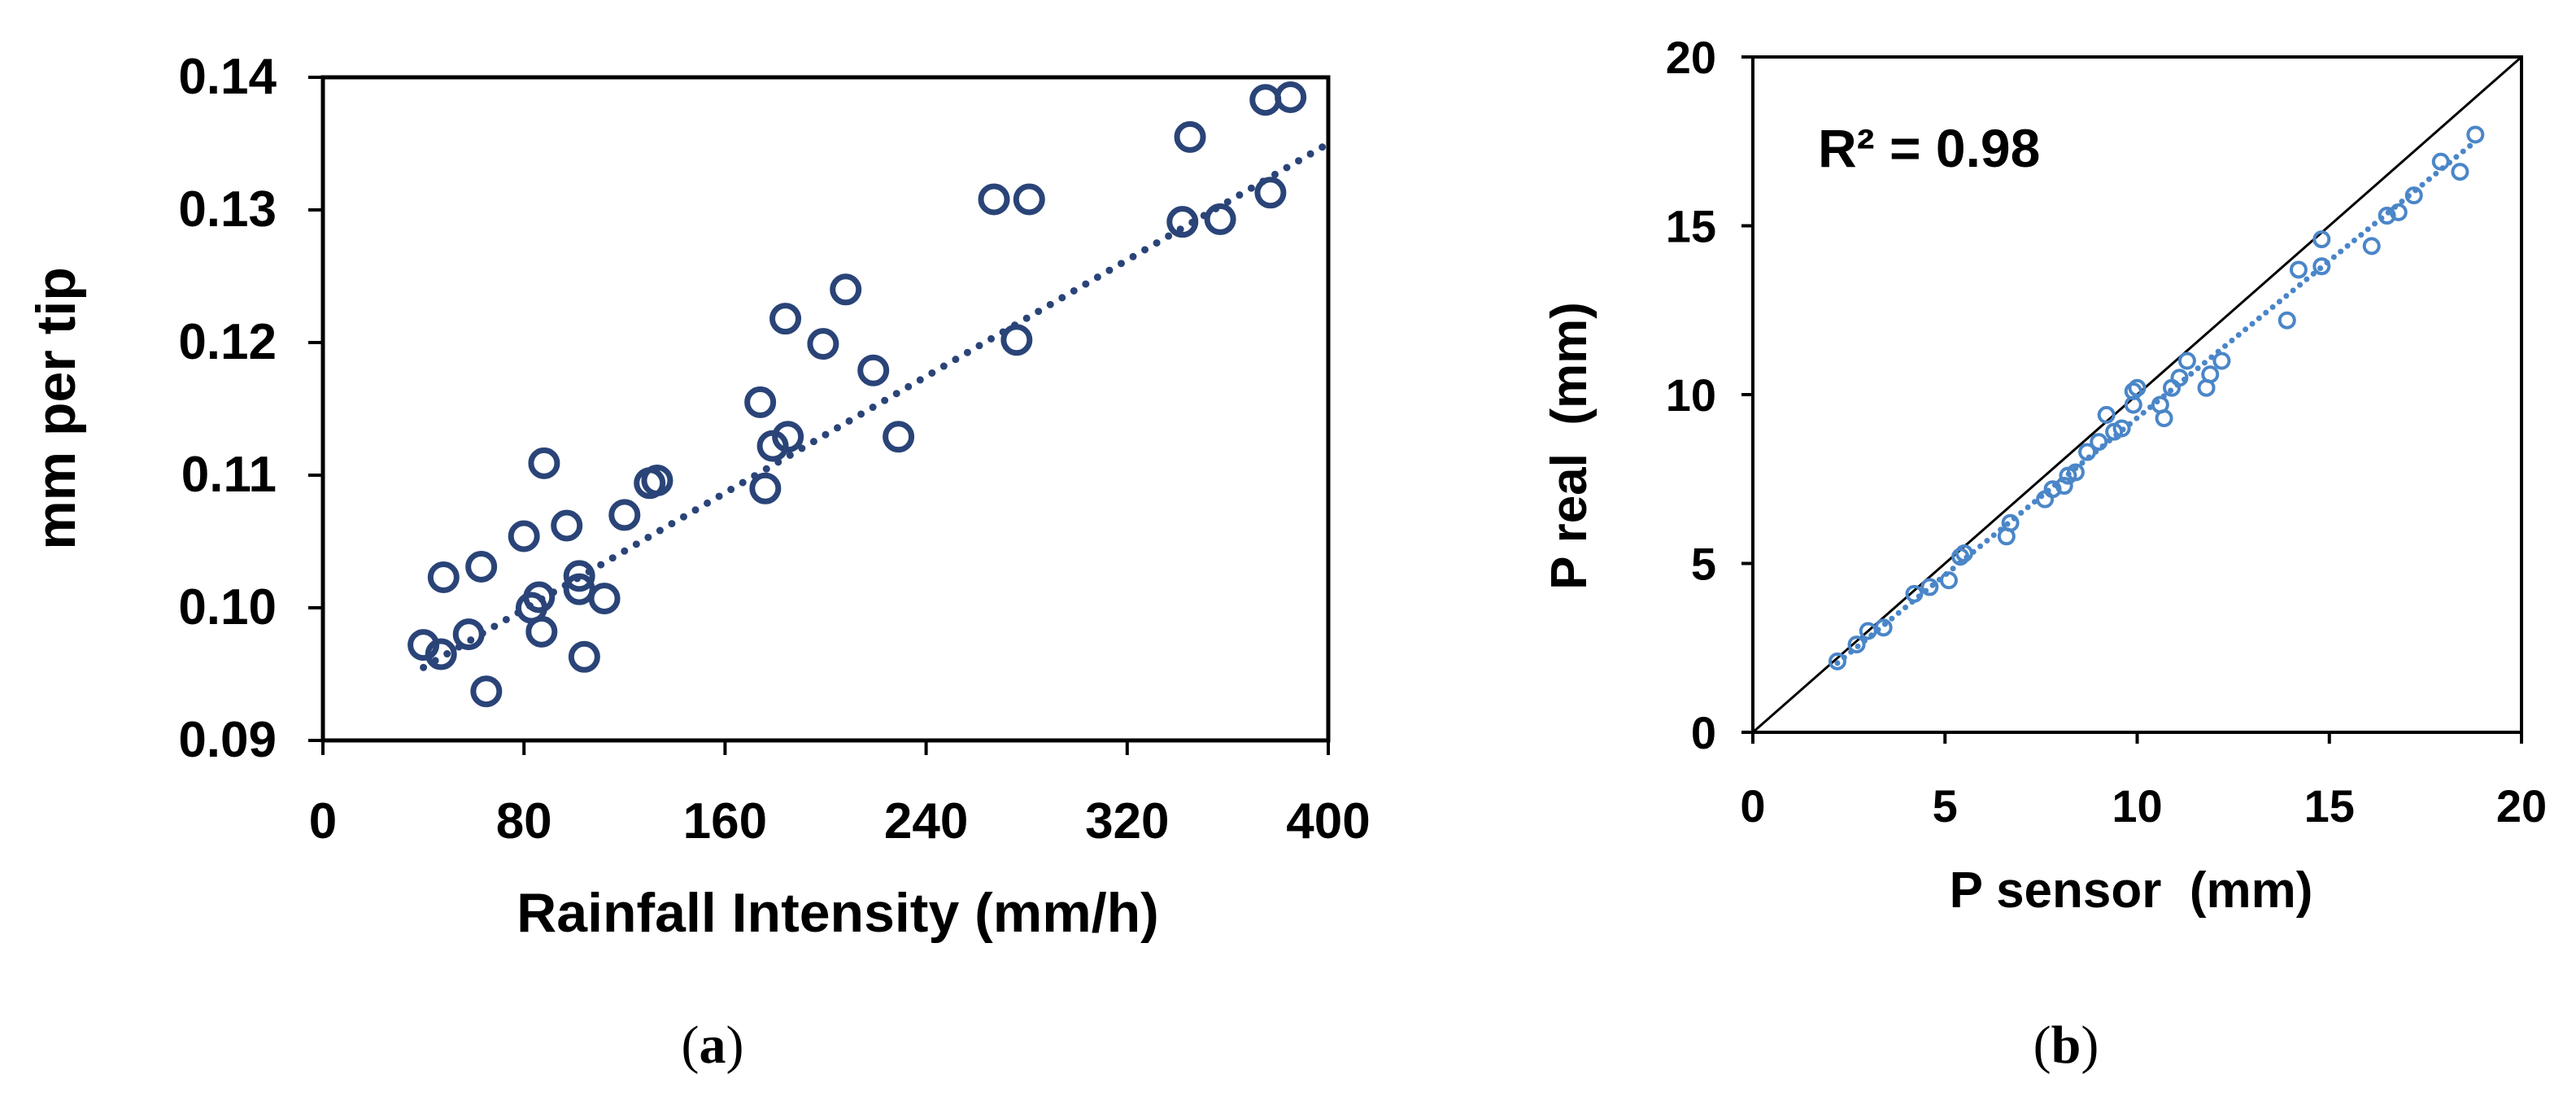  What do you see at coordinates (1691, 226) in the screenshot?
I see `panel-b-y-tick-label: 15` at bounding box center [1691, 226].